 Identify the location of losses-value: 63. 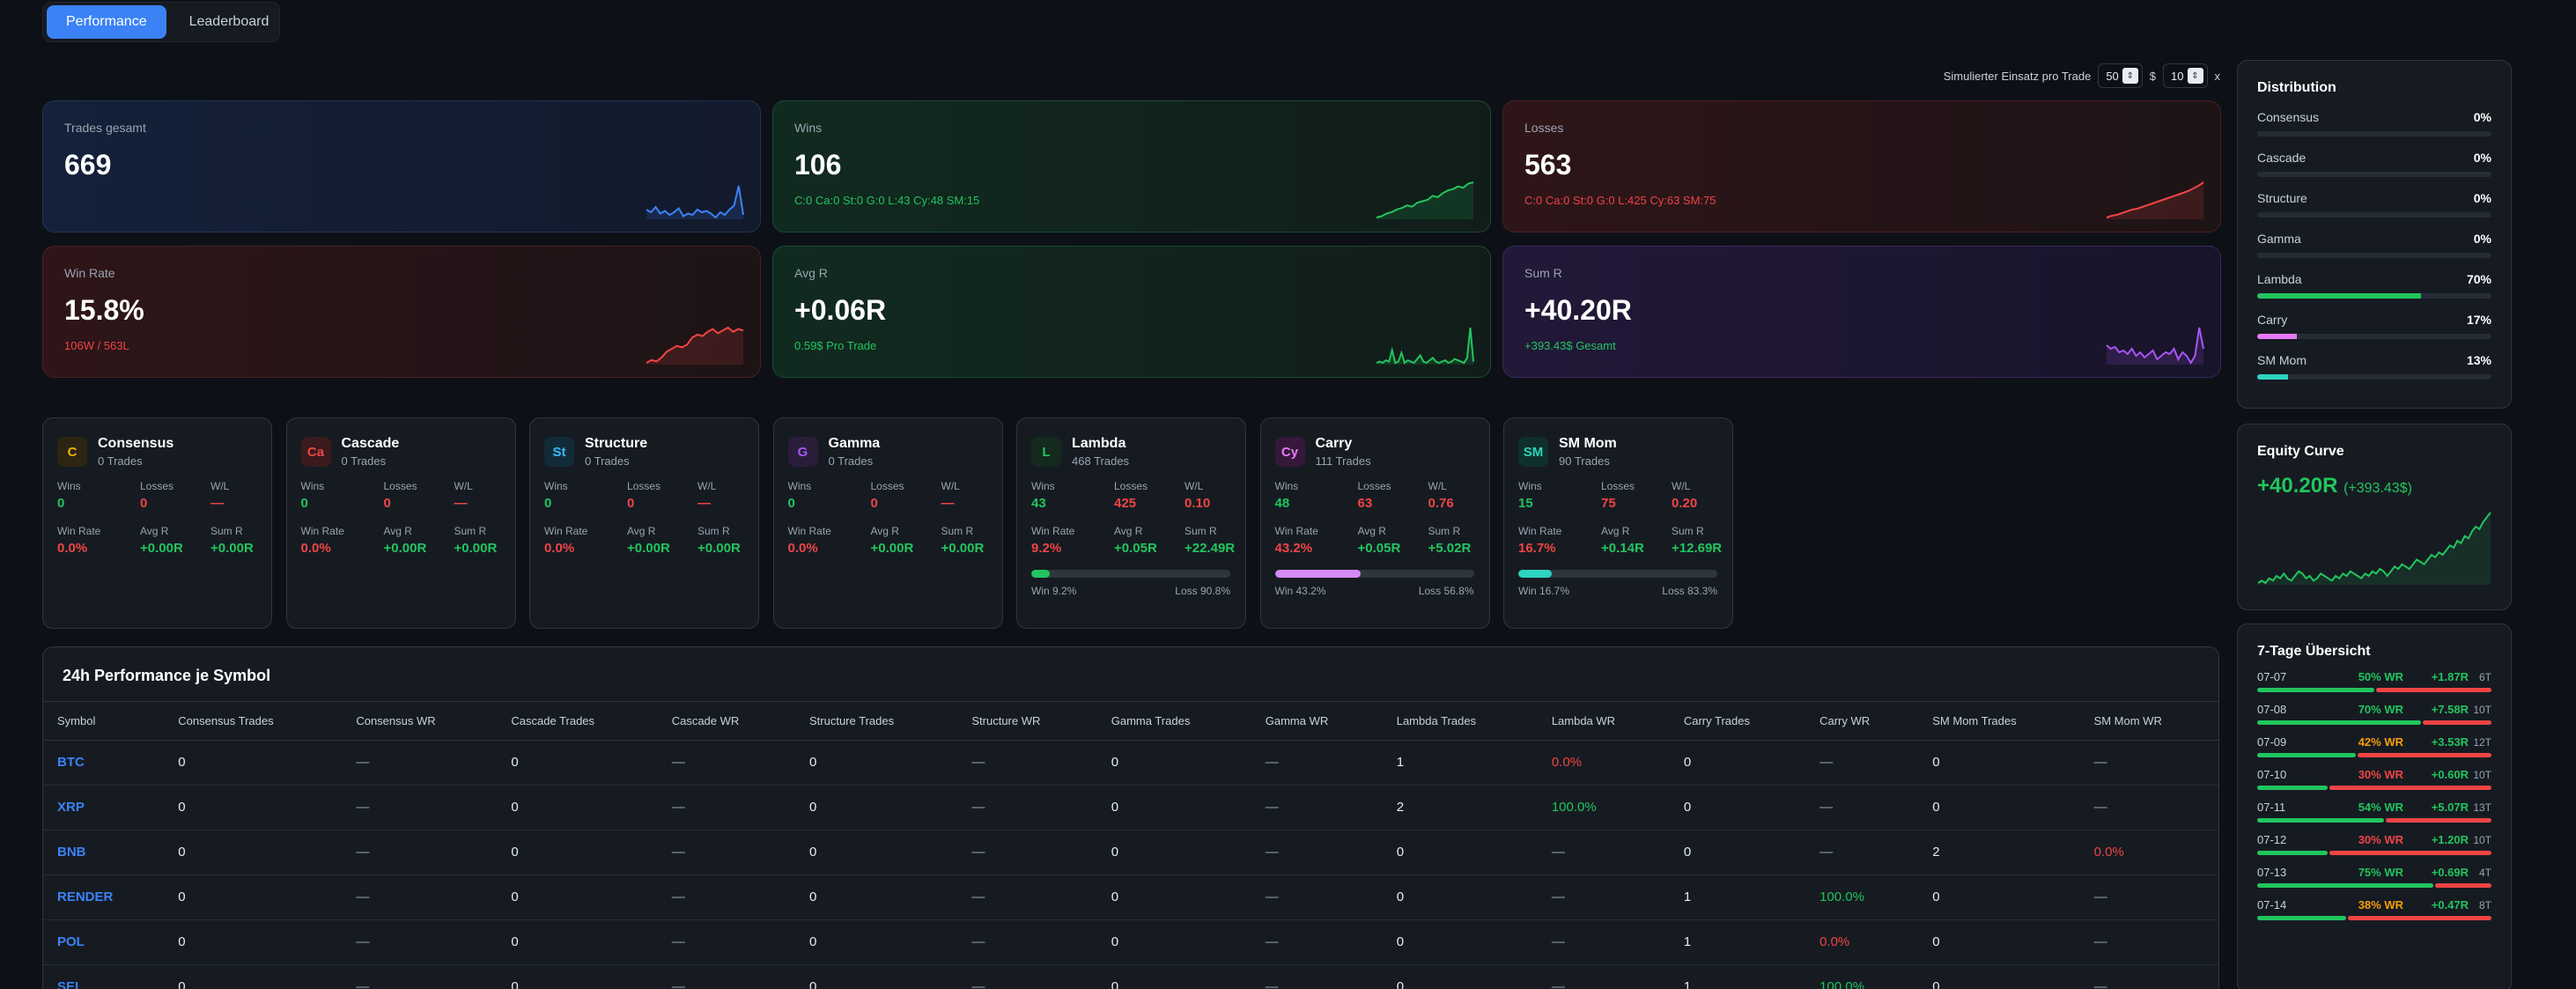
(1365, 503).